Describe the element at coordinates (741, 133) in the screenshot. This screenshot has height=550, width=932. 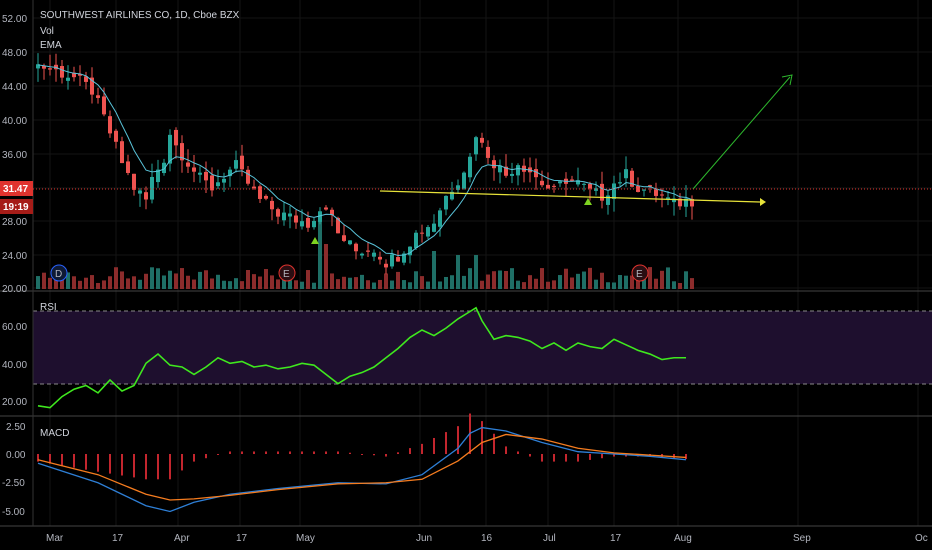
I see `projection-arrow` at that location.